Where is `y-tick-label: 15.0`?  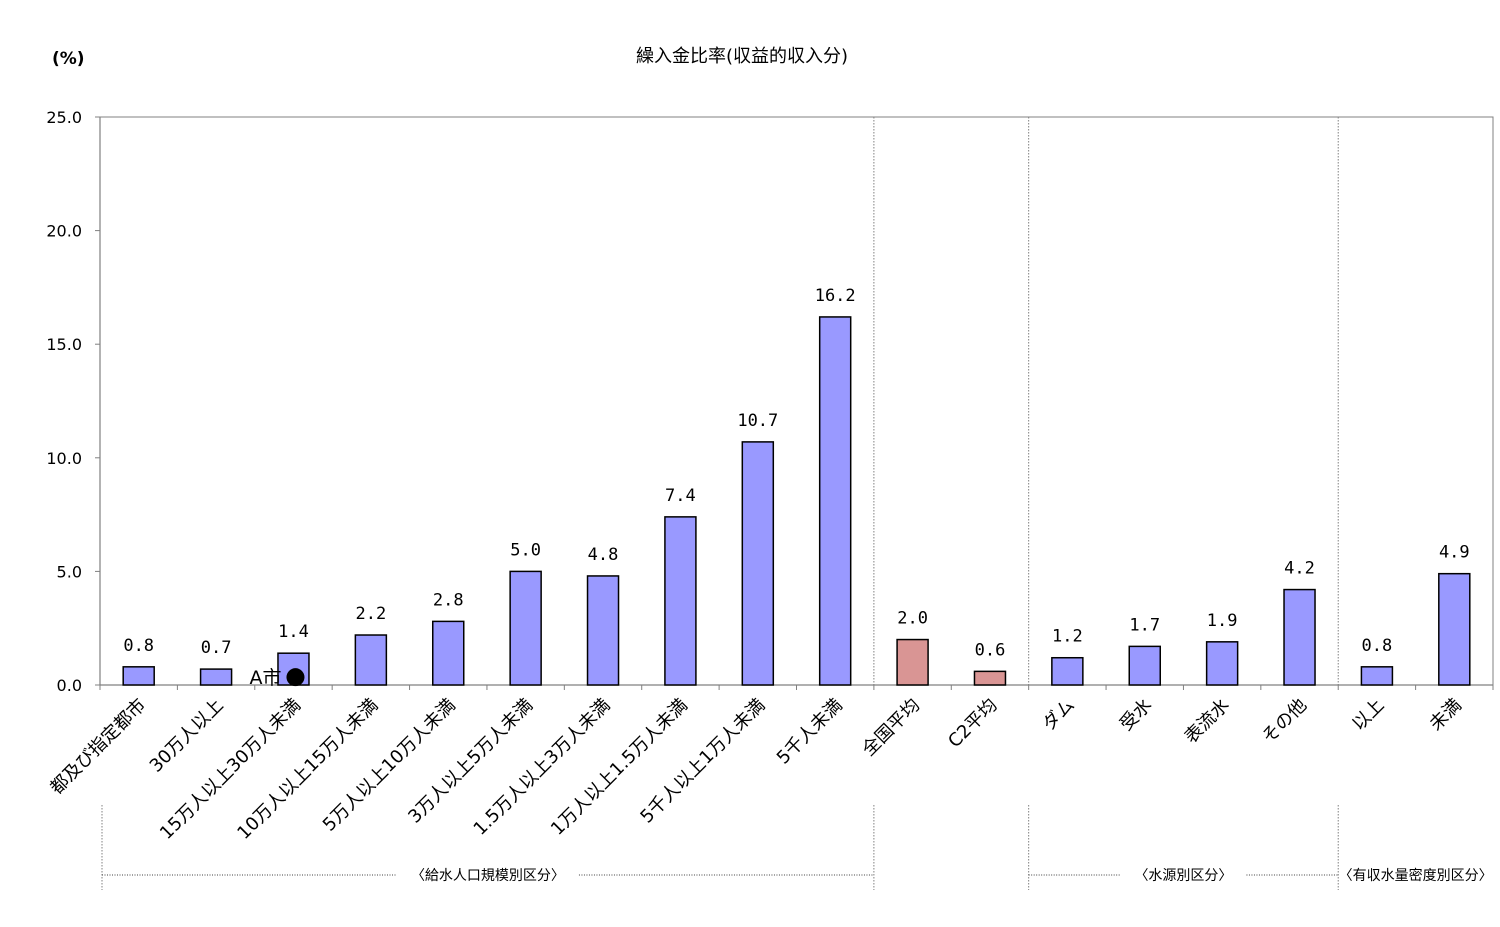 y-tick-label: 15.0 is located at coordinates (64, 344).